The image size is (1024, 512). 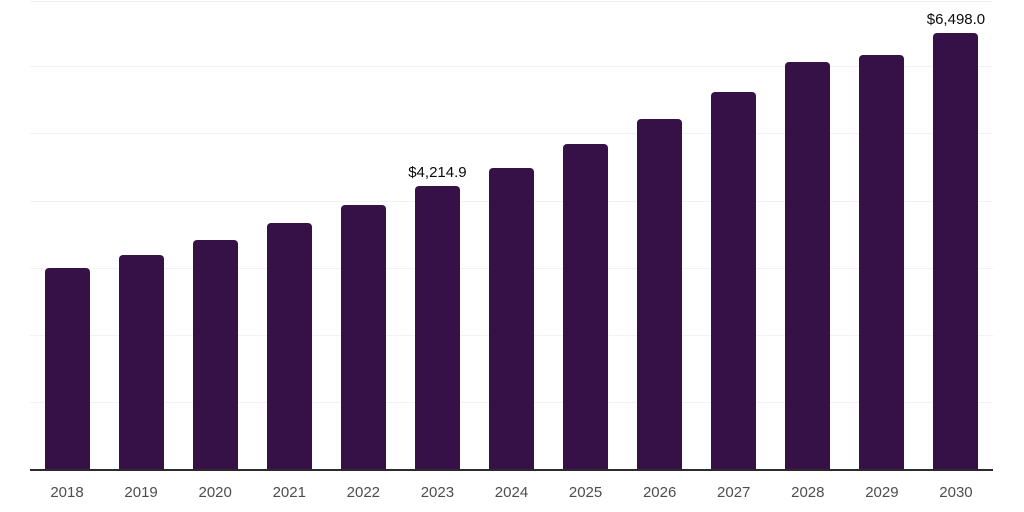 I want to click on x-tick-label-2029: 2029, so click(x=882, y=492).